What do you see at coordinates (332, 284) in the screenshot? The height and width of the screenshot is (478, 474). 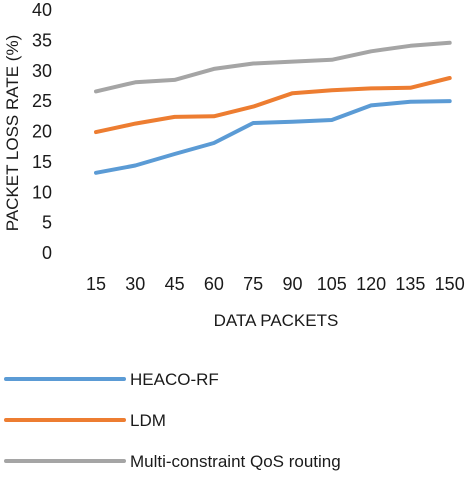 I see `x-tick-label: 105` at bounding box center [332, 284].